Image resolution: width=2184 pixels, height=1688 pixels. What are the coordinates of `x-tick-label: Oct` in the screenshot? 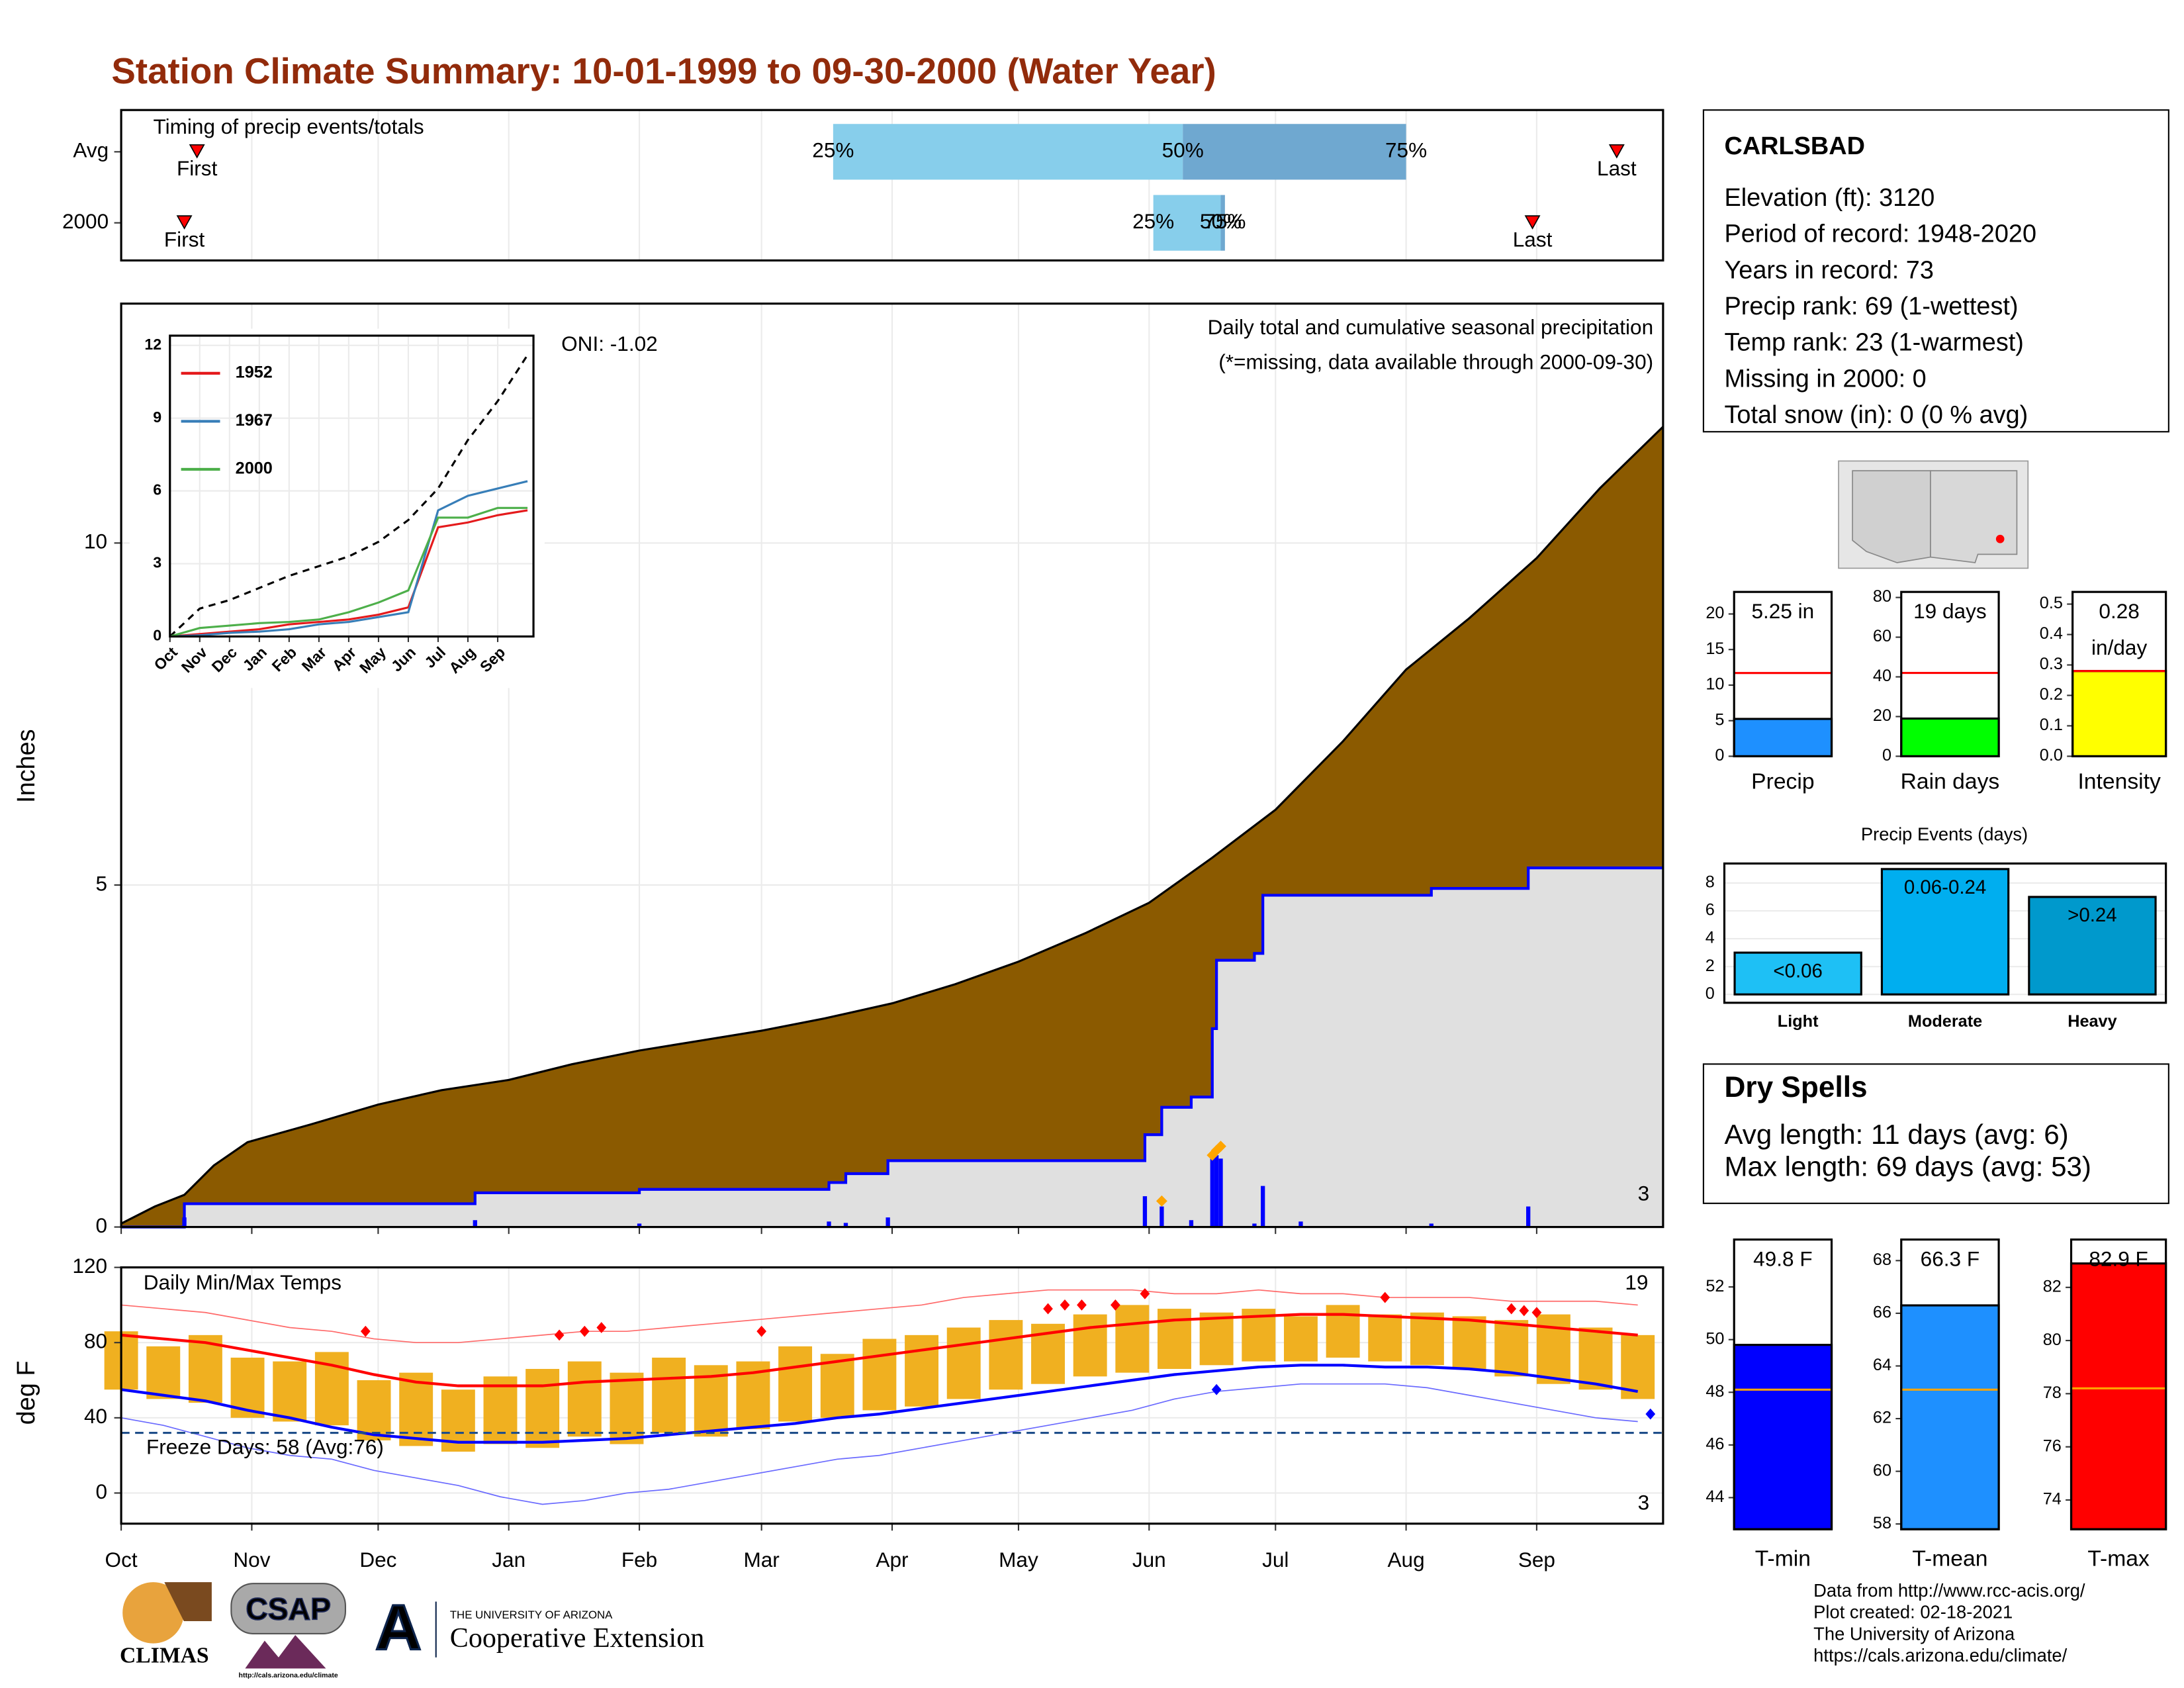 It's located at (121, 1559).